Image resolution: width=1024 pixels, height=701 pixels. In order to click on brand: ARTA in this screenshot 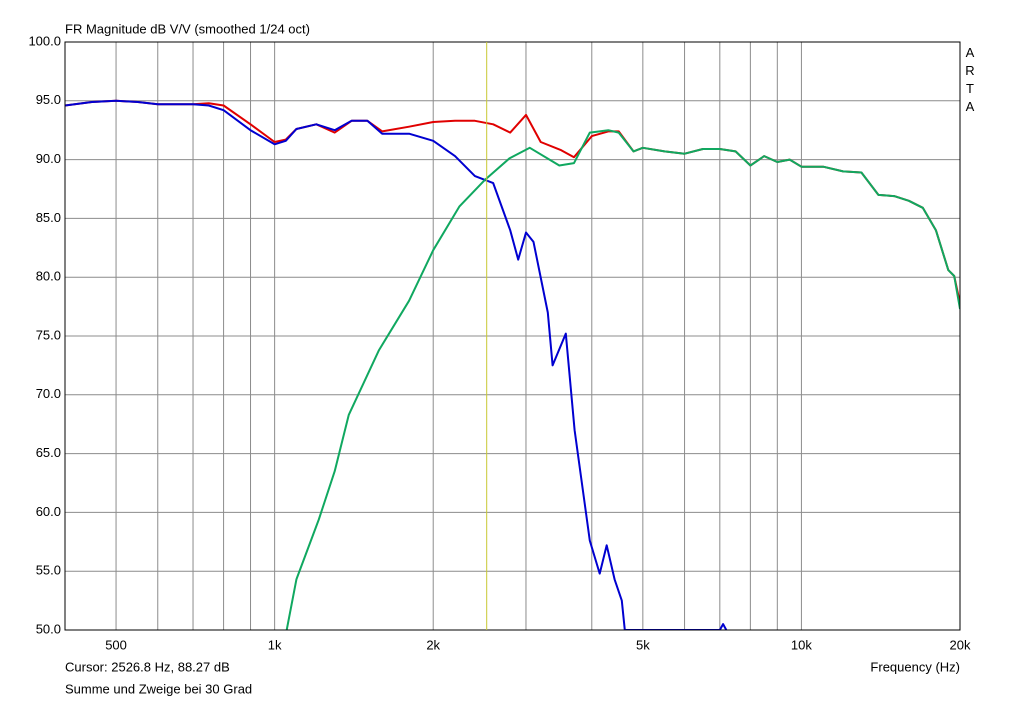, I will do `click(970, 81)`.